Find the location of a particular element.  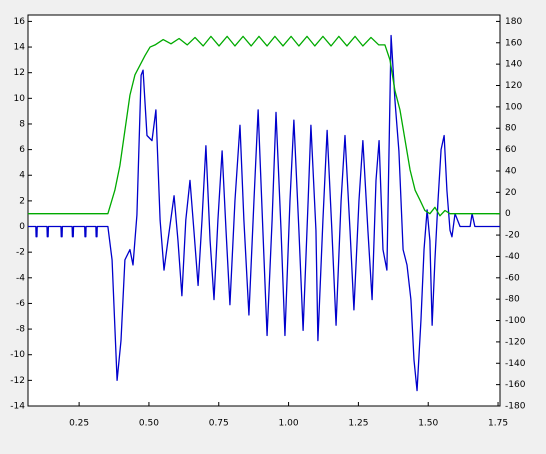

y2-tick-label: 140 is located at coordinates (513, 65).